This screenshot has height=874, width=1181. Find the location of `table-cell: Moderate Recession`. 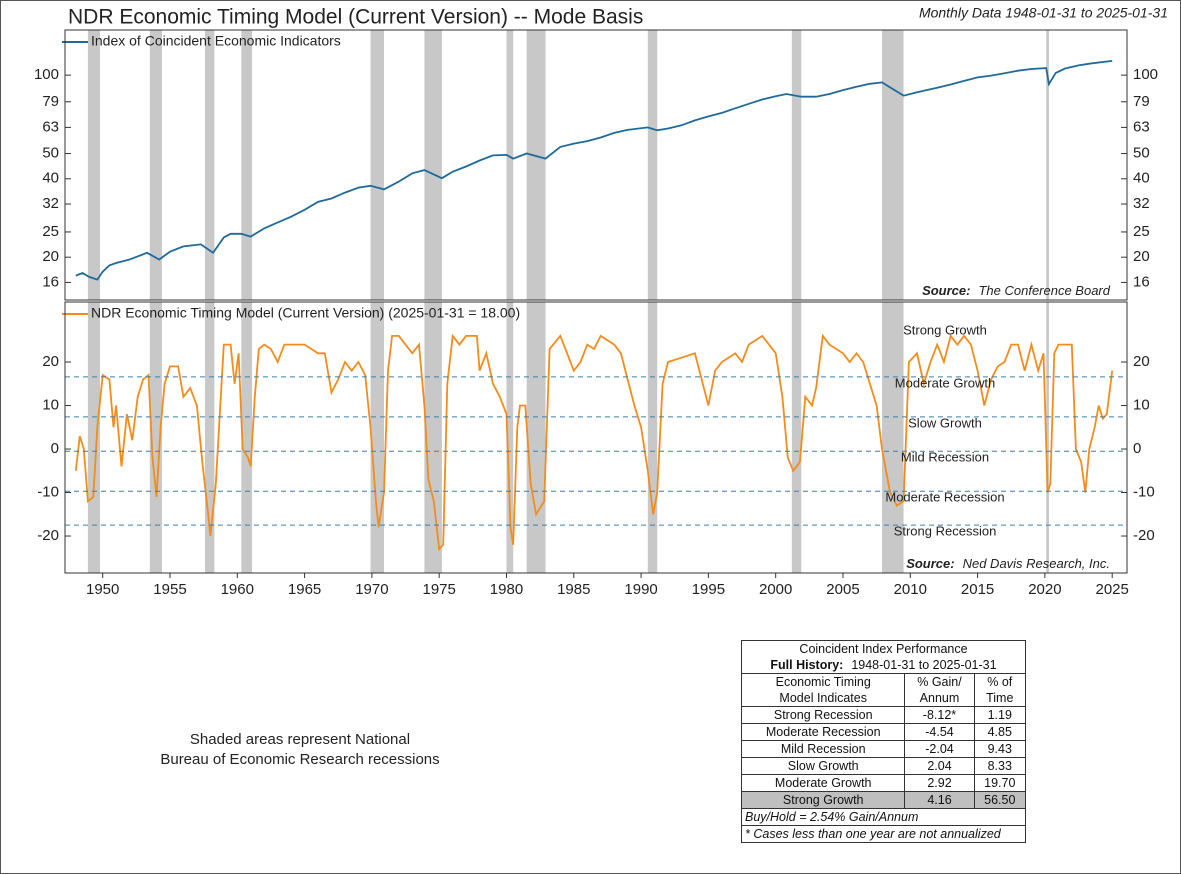

table-cell: Moderate Recession is located at coordinates (823, 732).